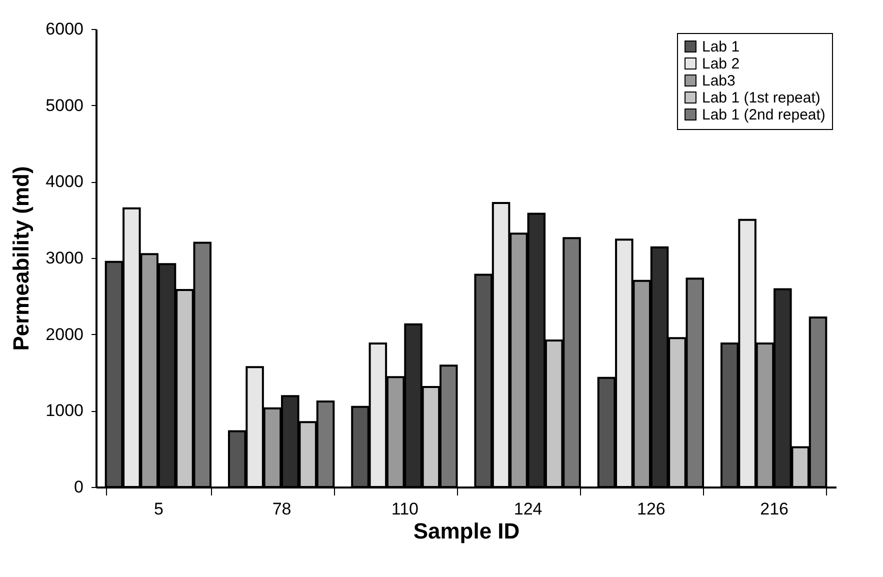 The width and height of the screenshot is (883, 577). Describe the element at coordinates (79, 487) in the screenshot. I see `y-tick-label: 0` at that location.